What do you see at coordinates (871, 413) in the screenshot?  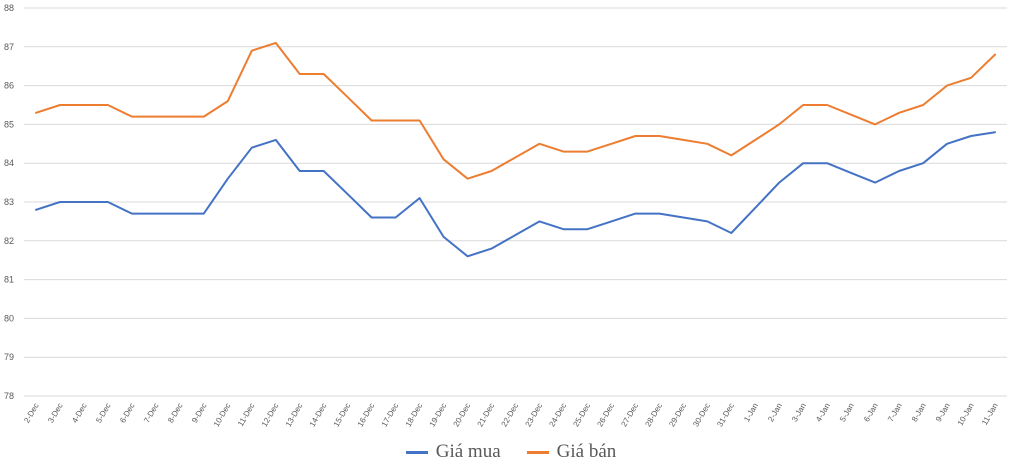 I see `x-tick-label: 6-Jan` at bounding box center [871, 413].